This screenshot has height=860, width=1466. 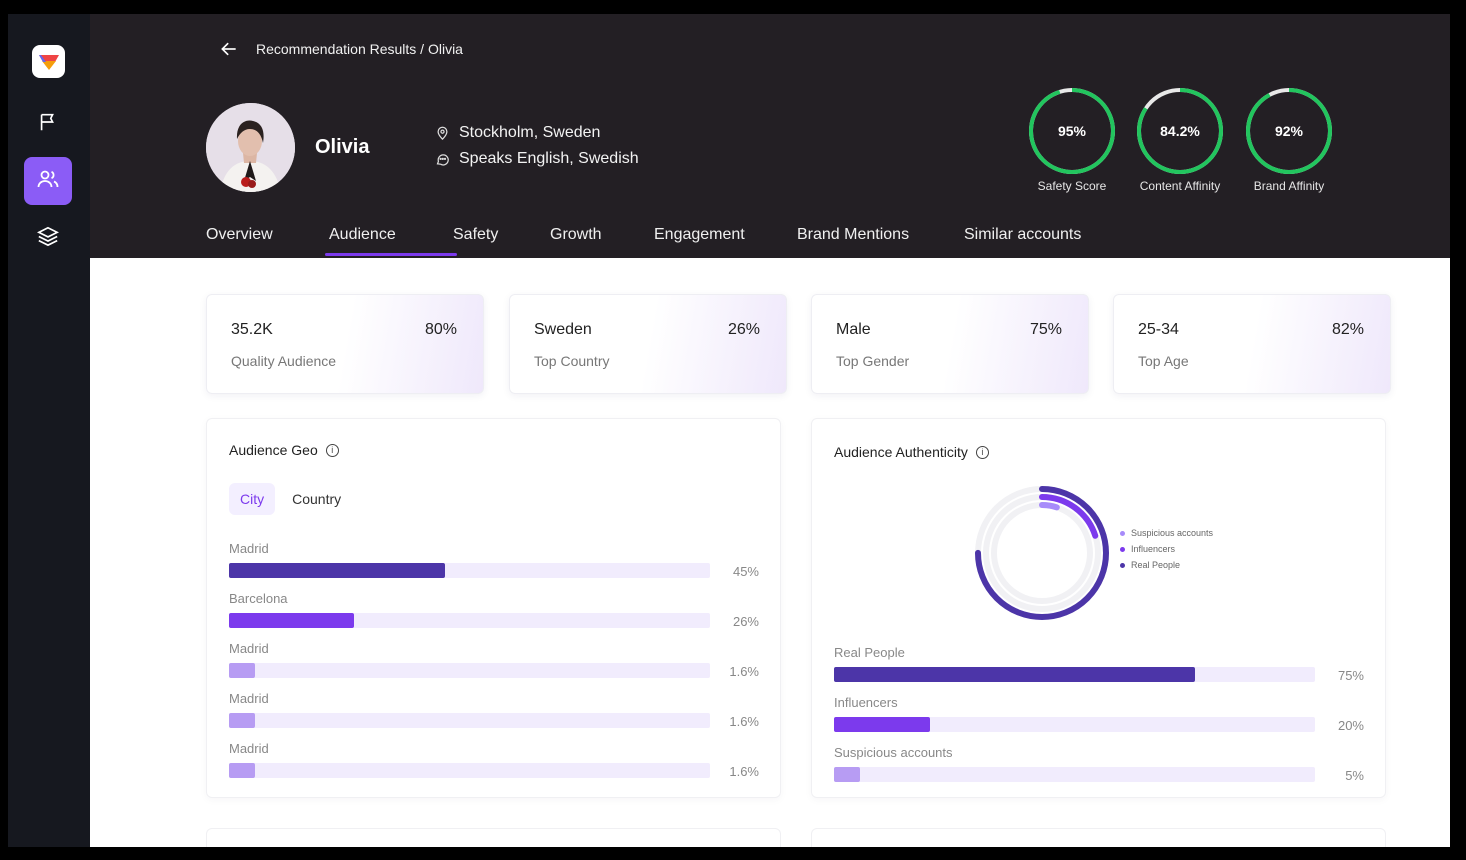 I want to click on stat-card-top-age: 25-34 82% Top Age, so click(x=1252, y=344).